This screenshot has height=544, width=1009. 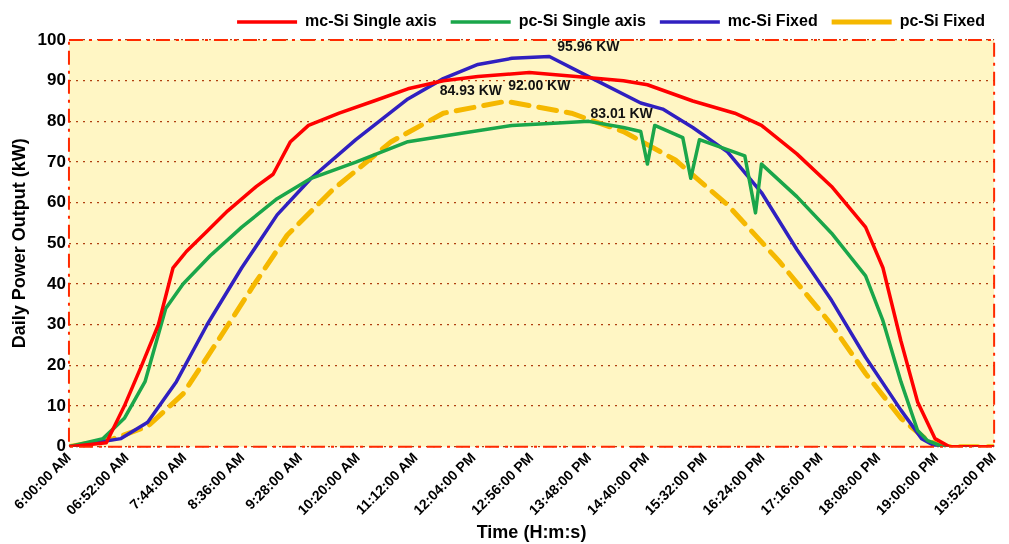 I want to click on y-tick-label: 80, so click(x=56, y=121).